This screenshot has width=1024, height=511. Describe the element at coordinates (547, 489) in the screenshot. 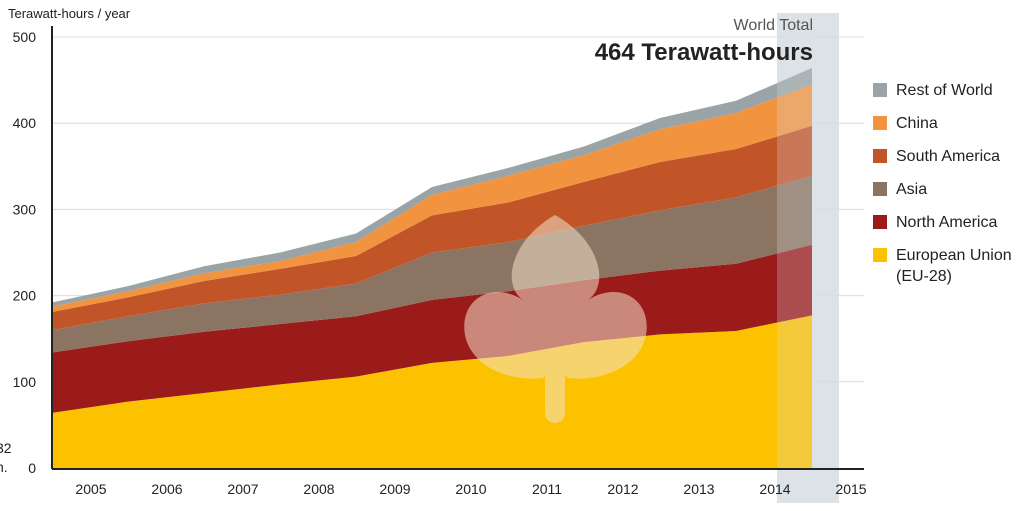

I see `x-tick-label: 2011` at that location.